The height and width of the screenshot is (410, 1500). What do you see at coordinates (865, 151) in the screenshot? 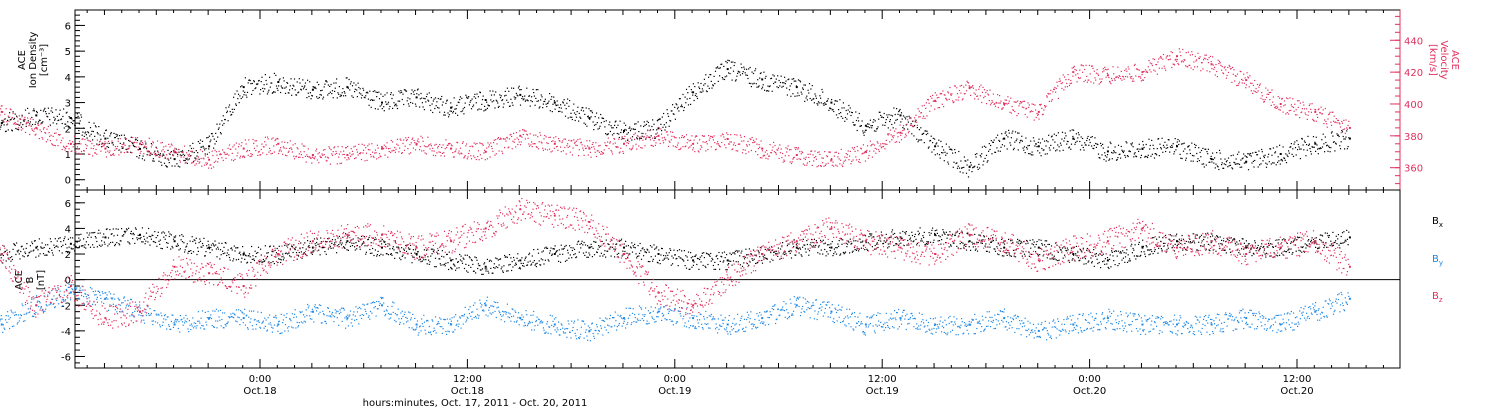
I see `velocity-series-point` at bounding box center [865, 151].